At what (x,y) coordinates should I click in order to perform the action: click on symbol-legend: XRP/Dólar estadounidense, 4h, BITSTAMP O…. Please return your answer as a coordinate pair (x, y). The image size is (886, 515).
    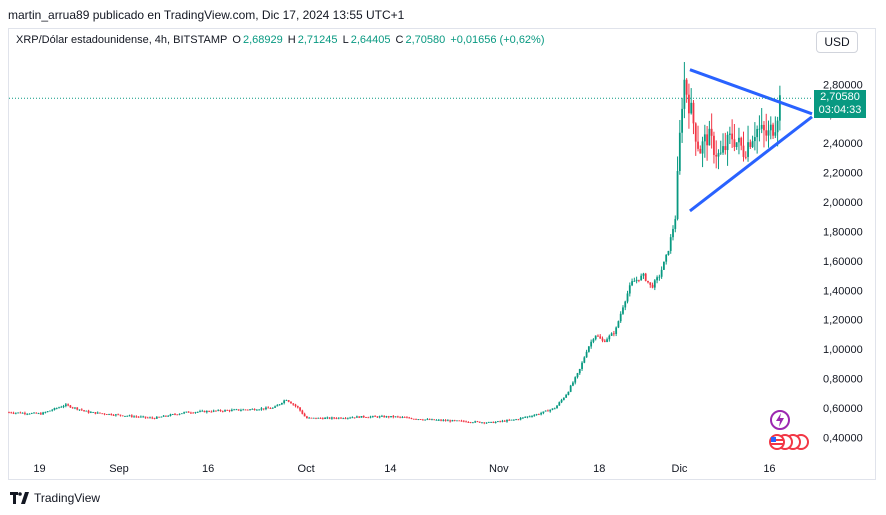
    Looking at the image, I should click on (281, 40).